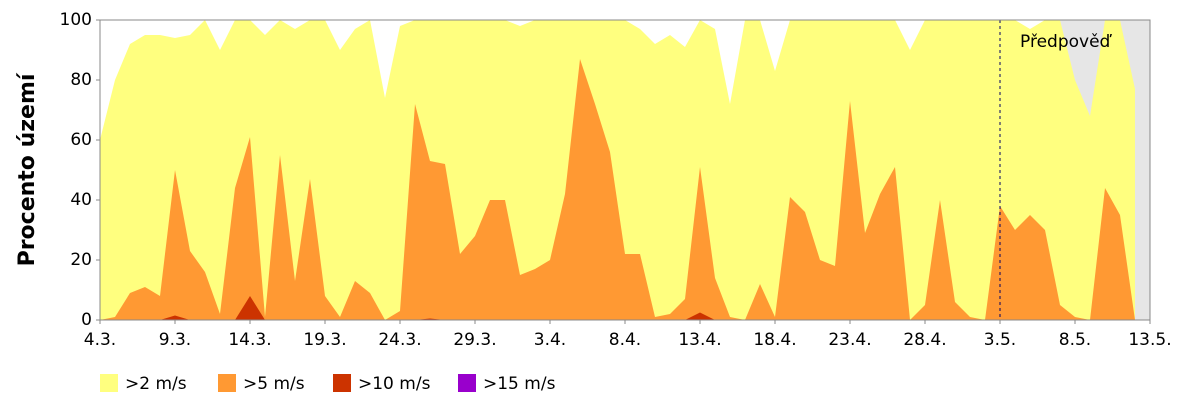  What do you see at coordinates (1149, 340) in the screenshot?
I see `x-tick-label: 13.5.` at bounding box center [1149, 340].